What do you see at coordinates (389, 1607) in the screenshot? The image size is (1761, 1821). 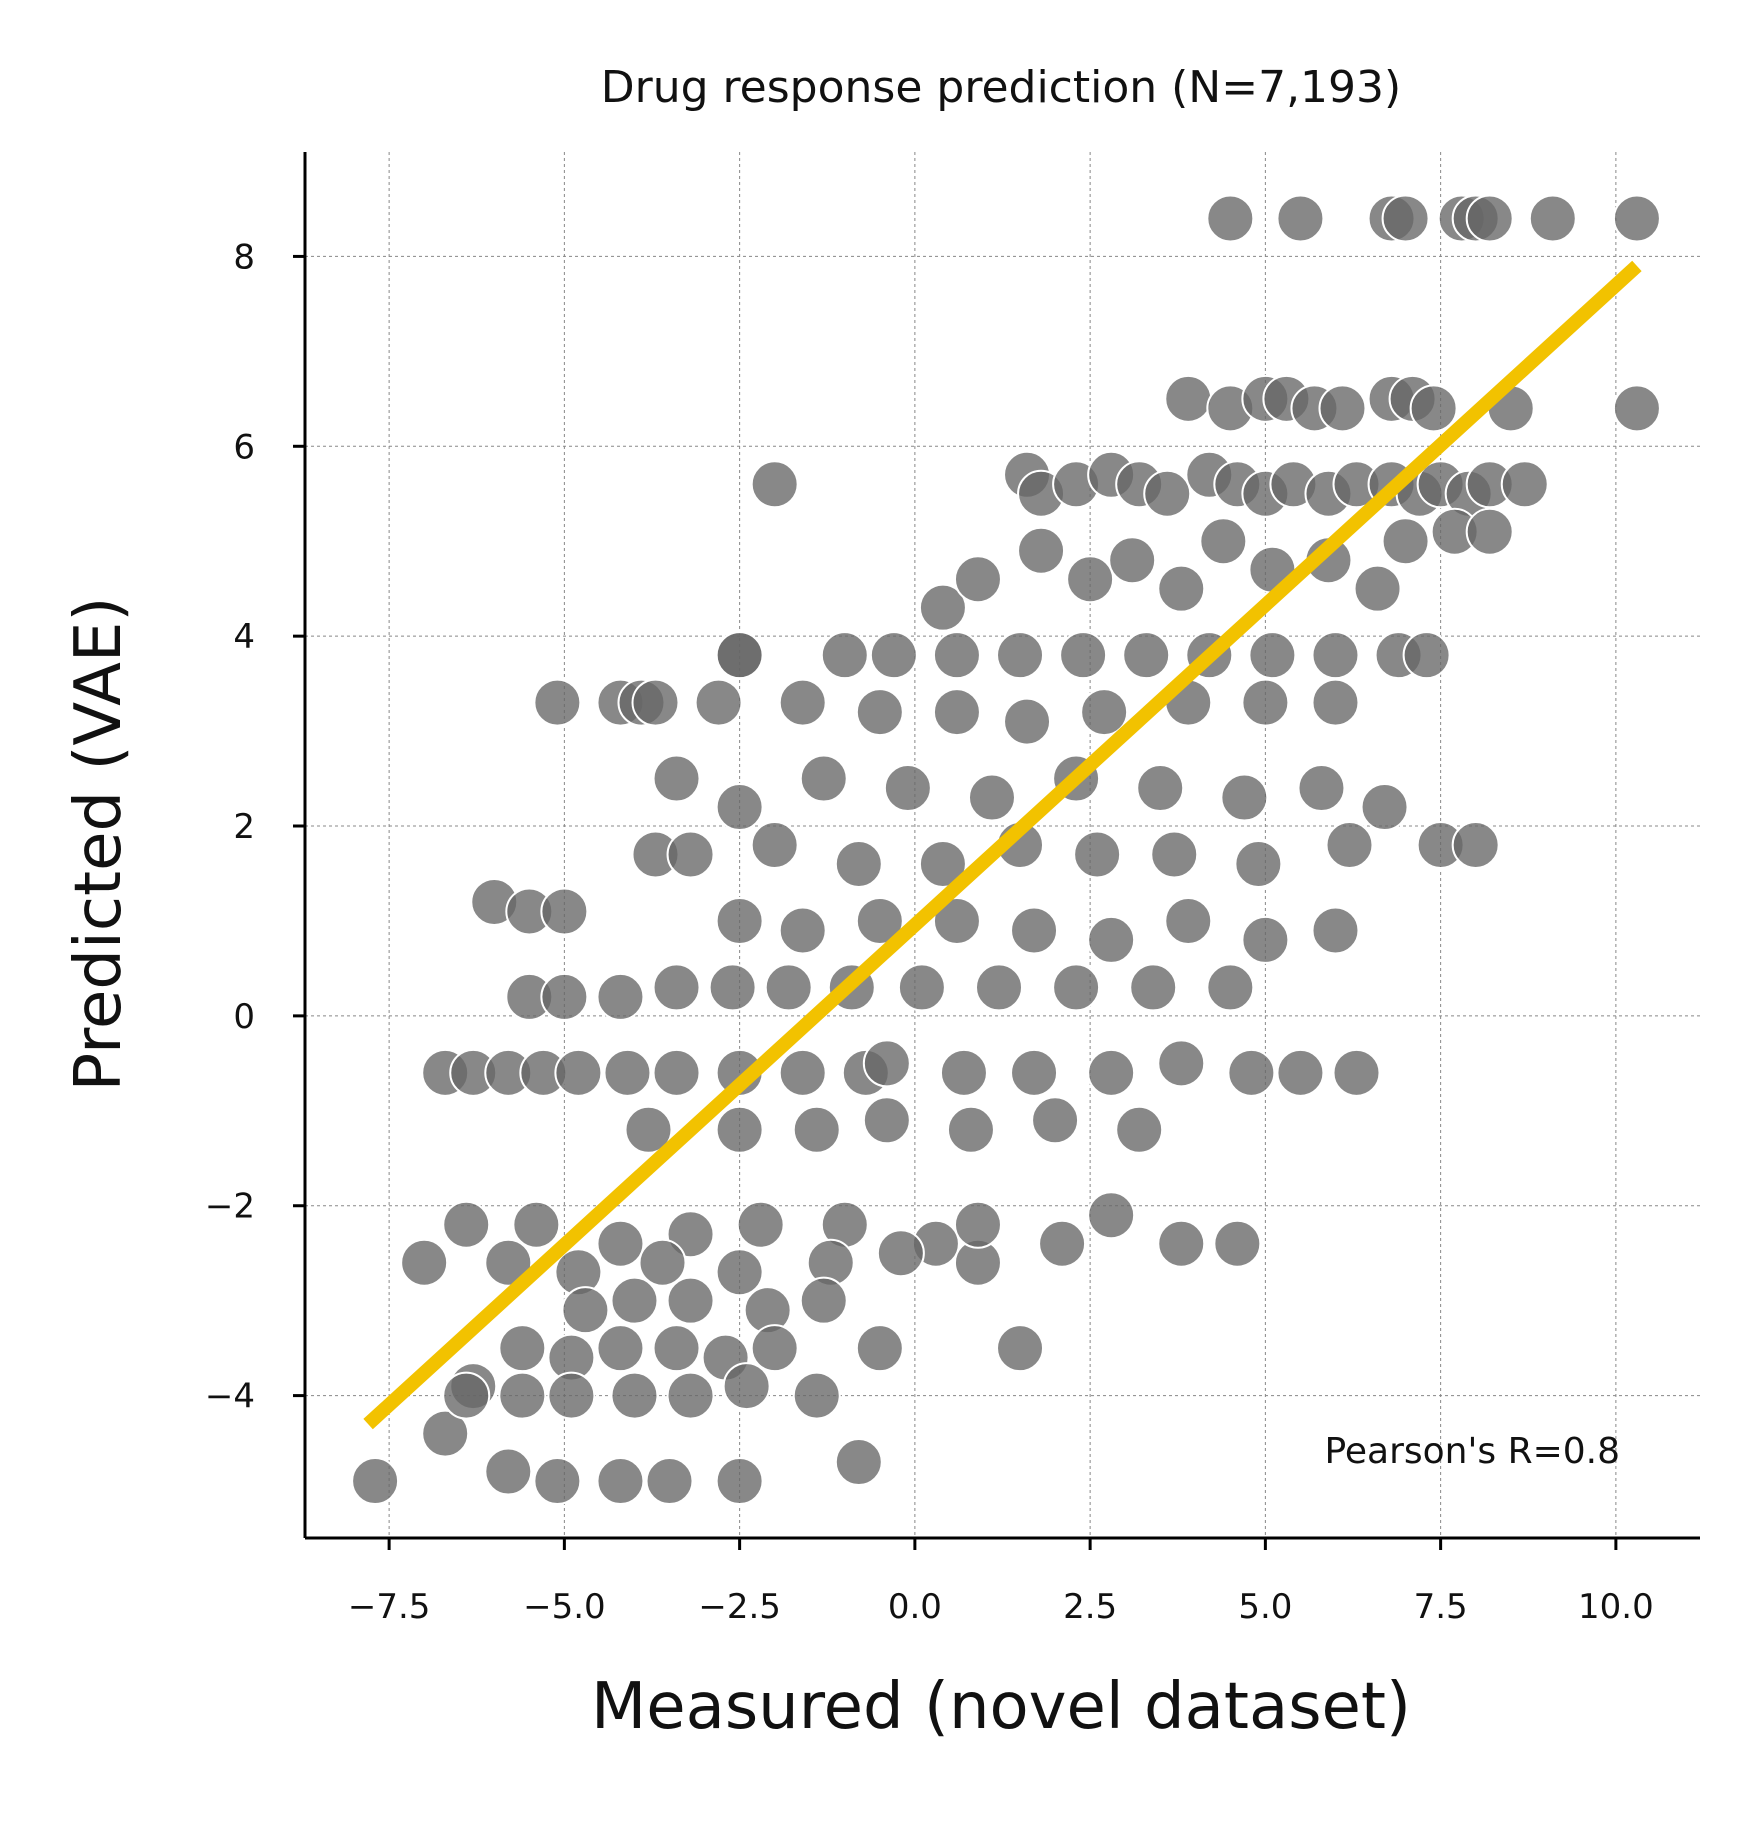 I see `x-tick-label: −7.5` at bounding box center [389, 1607].